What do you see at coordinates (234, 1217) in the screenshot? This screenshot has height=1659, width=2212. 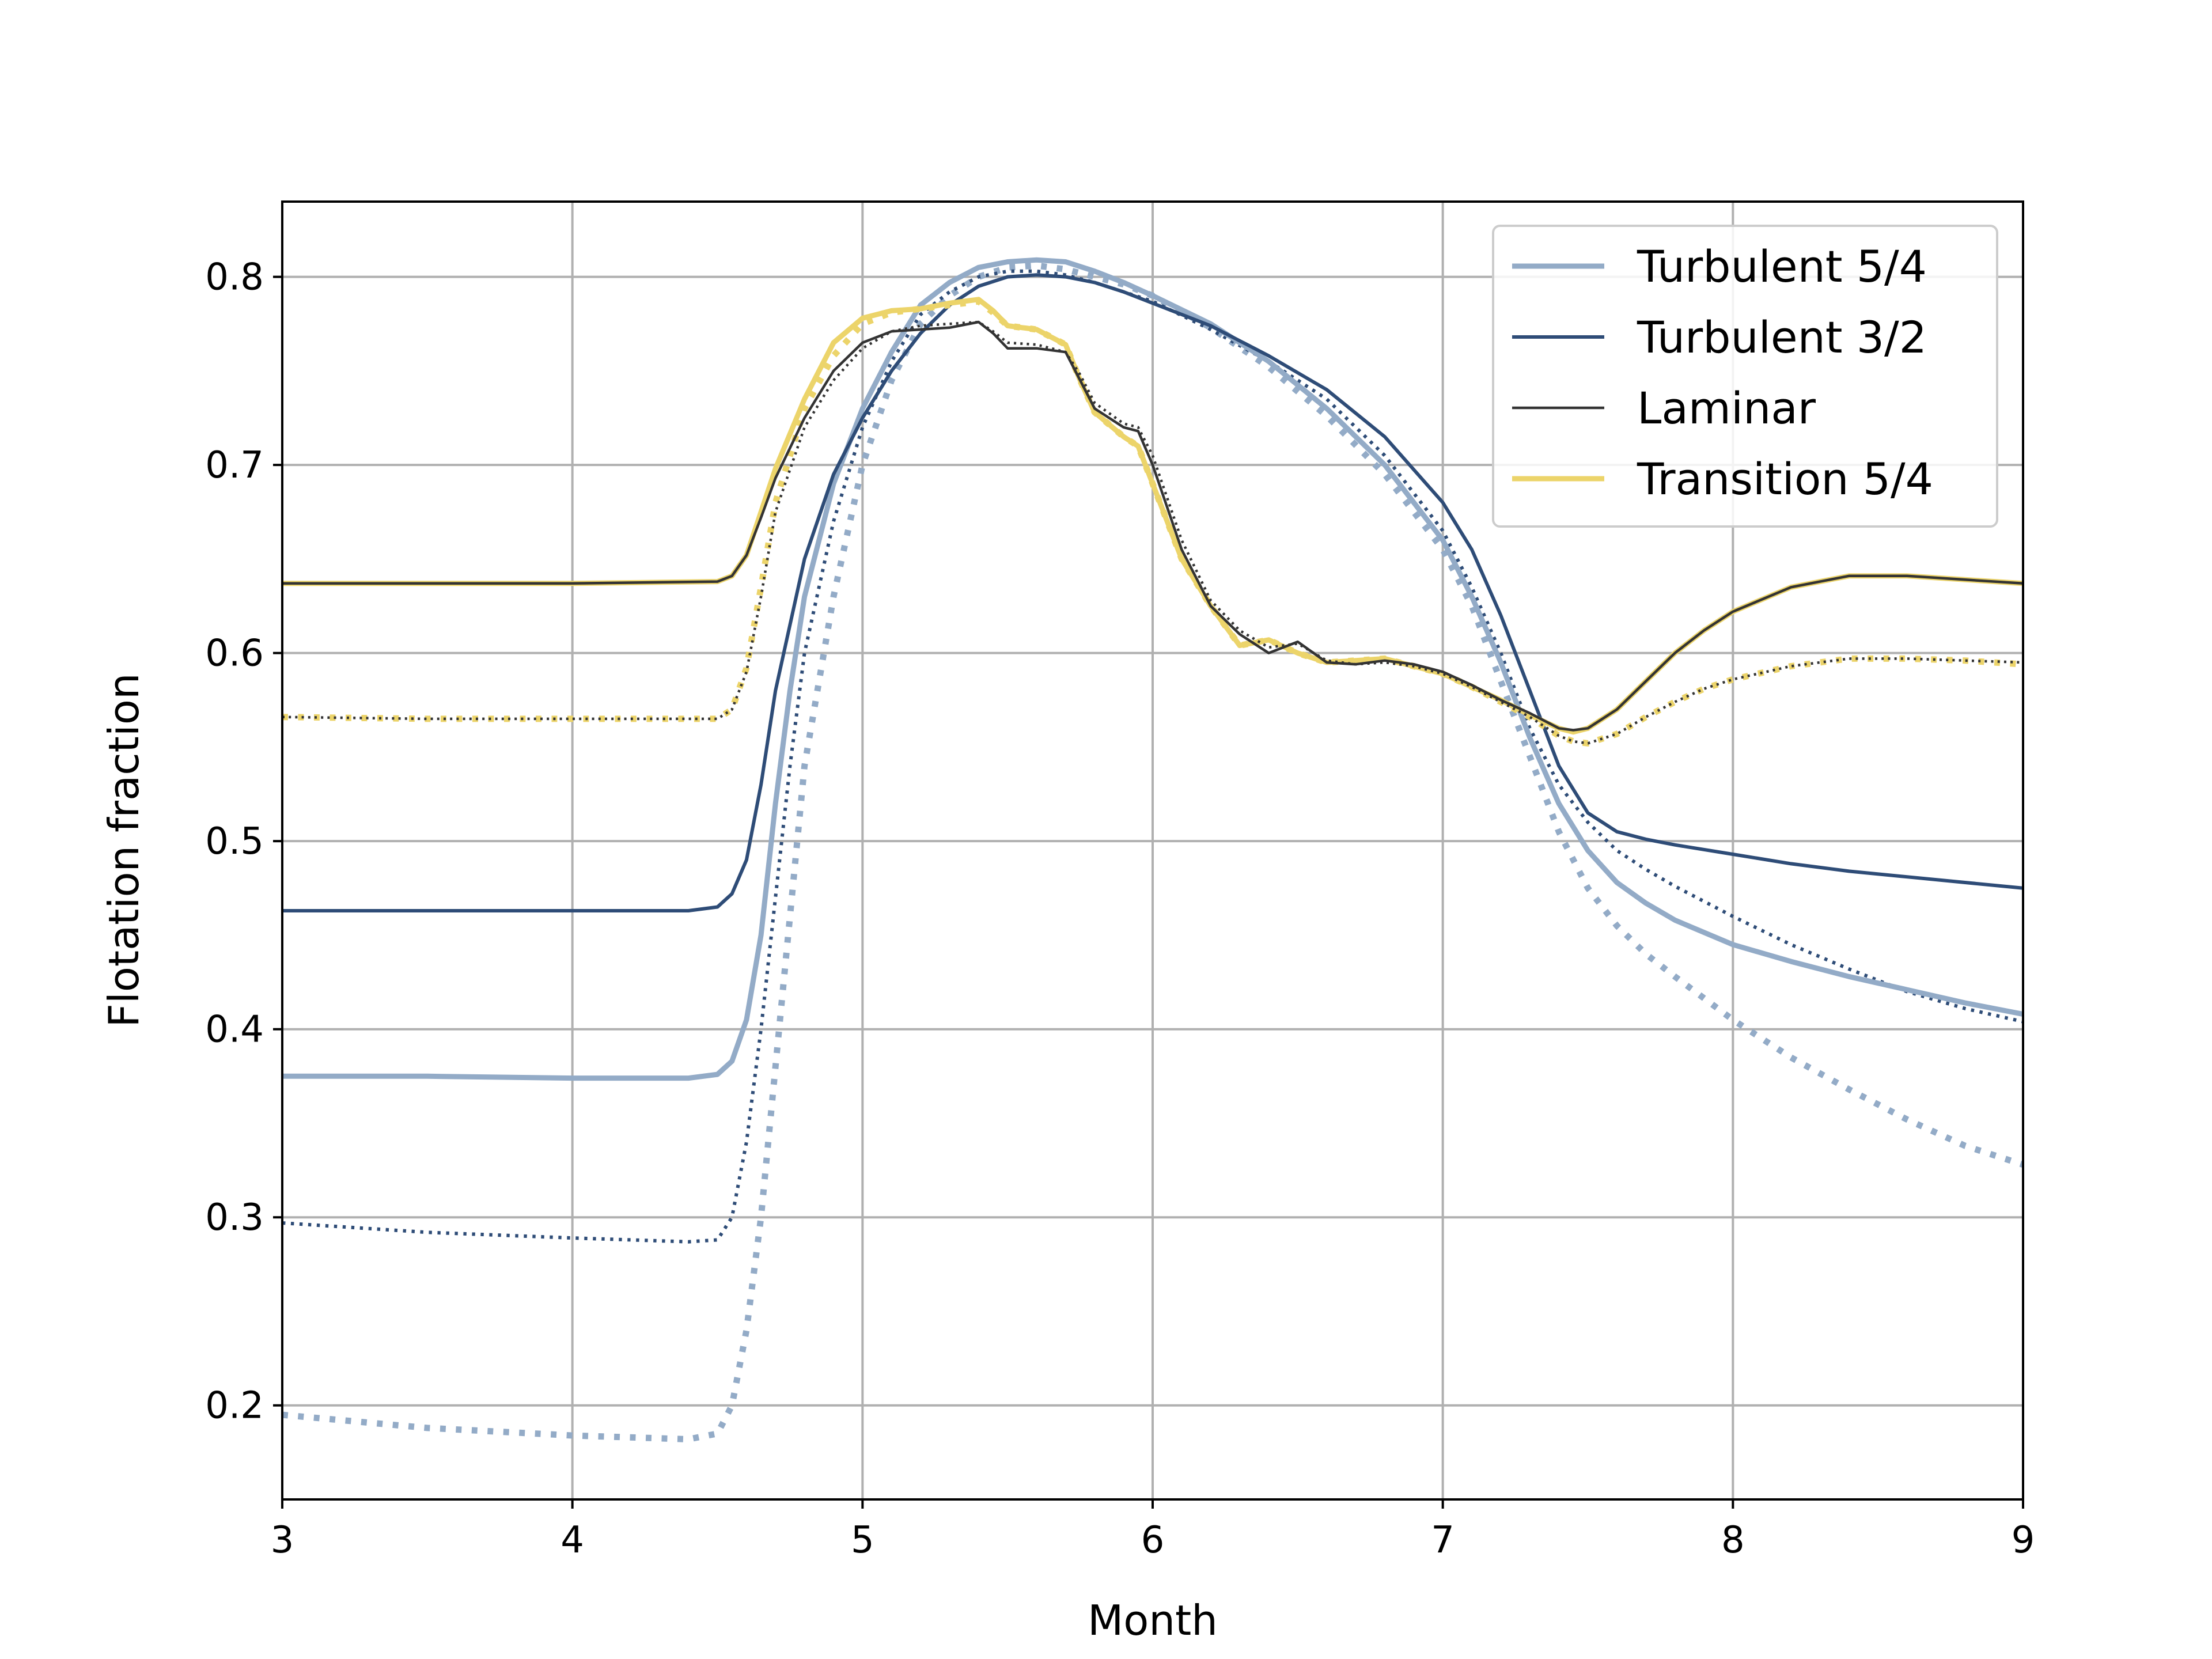 I see `y-tick-label: 0.3` at bounding box center [234, 1217].